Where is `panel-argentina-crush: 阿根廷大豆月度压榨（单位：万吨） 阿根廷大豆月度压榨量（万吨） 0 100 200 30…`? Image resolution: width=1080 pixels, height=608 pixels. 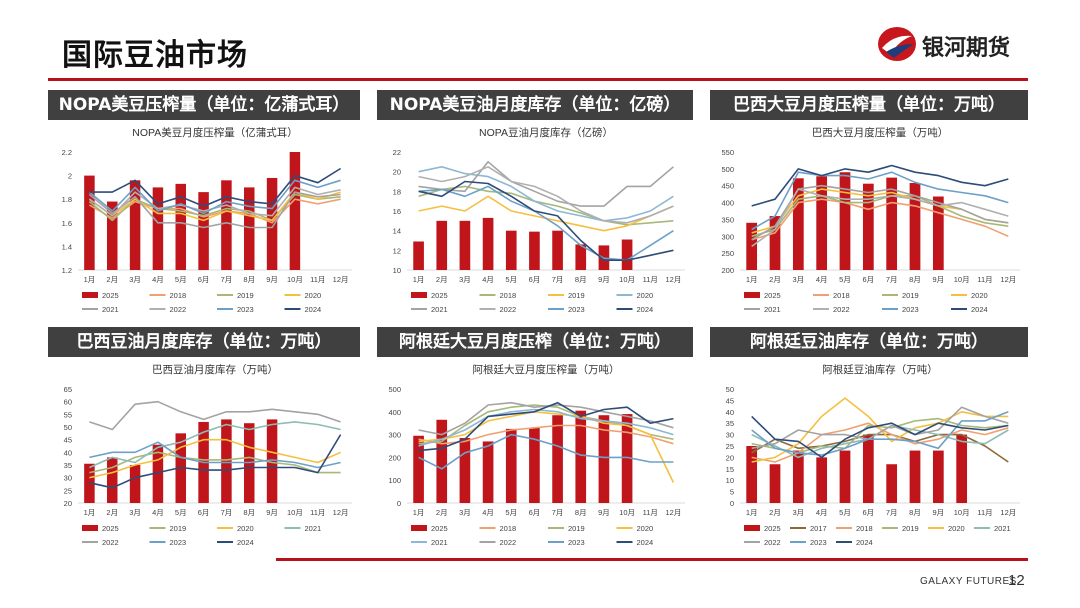
panel-argentina-crush: 阿根廷大豆月度压榨（单位：万吨） 阿根廷大豆月度压榨量（万吨） 0 100 200 30… is located at coordinates (535, 440).